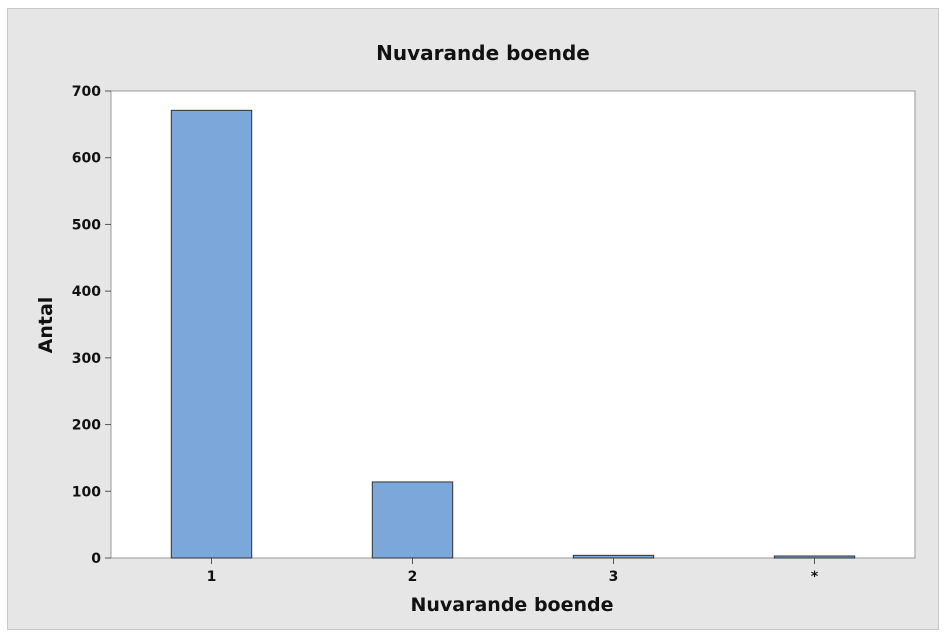 Image resolution: width=947 pixels, height=637 pixels. Describe the element at coordinates (413, 577) in the screenshot. I see `x-tick-label: 2` at that location.